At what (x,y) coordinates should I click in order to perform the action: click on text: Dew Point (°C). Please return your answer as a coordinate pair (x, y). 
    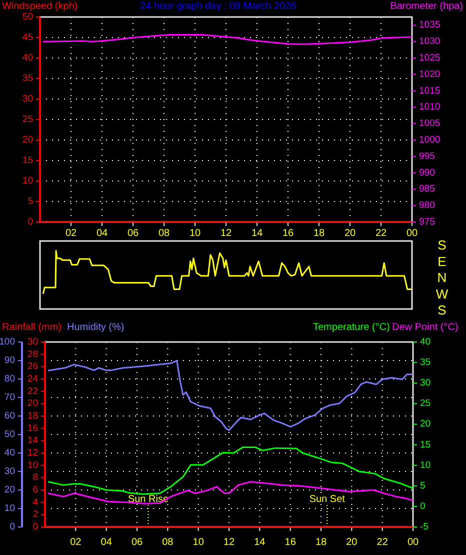
    Looking at the image, I should click on (425, 327).